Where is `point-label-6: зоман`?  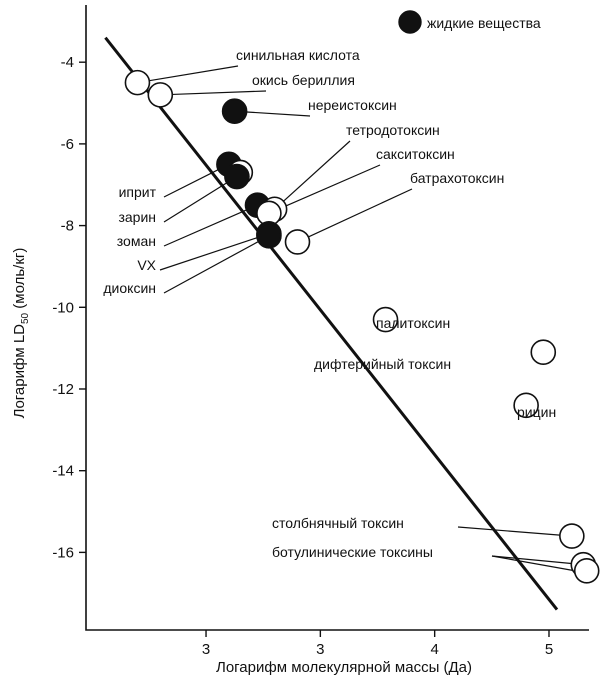
point-label-6: зоман is located at coordinates (136, 241).